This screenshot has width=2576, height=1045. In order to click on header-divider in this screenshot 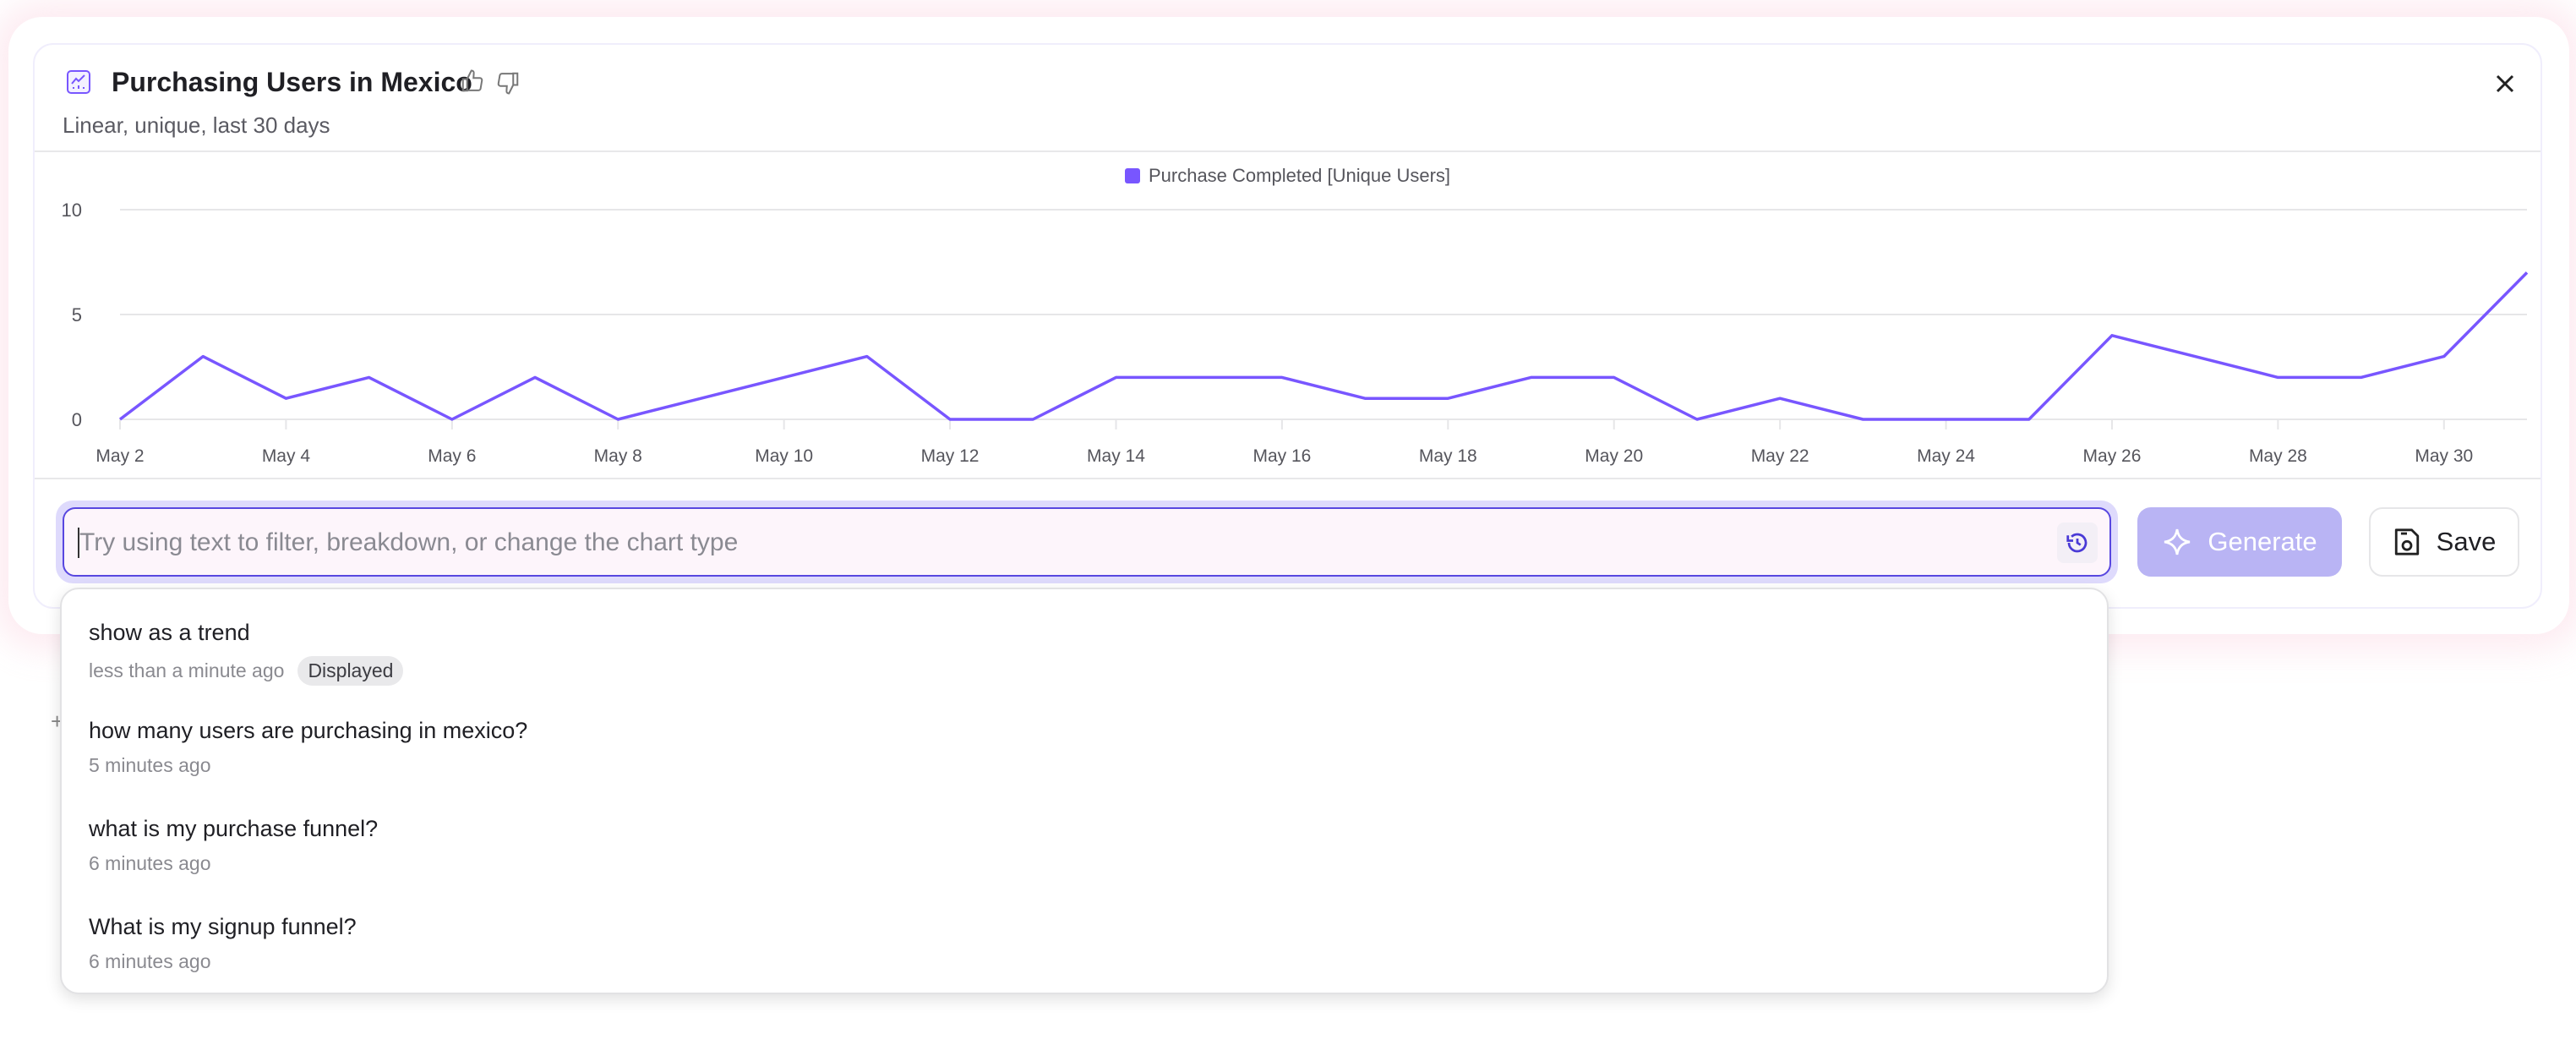, I will do `click(1288, 151)`.